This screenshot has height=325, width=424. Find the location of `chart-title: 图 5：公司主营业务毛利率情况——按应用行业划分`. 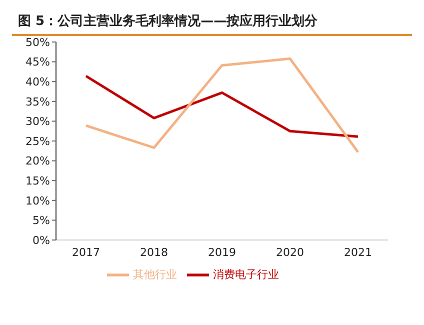

chart-title: 图 5：公司主营业务毛利率情况——按应用行业划分 is located at coordinates (168, 21).